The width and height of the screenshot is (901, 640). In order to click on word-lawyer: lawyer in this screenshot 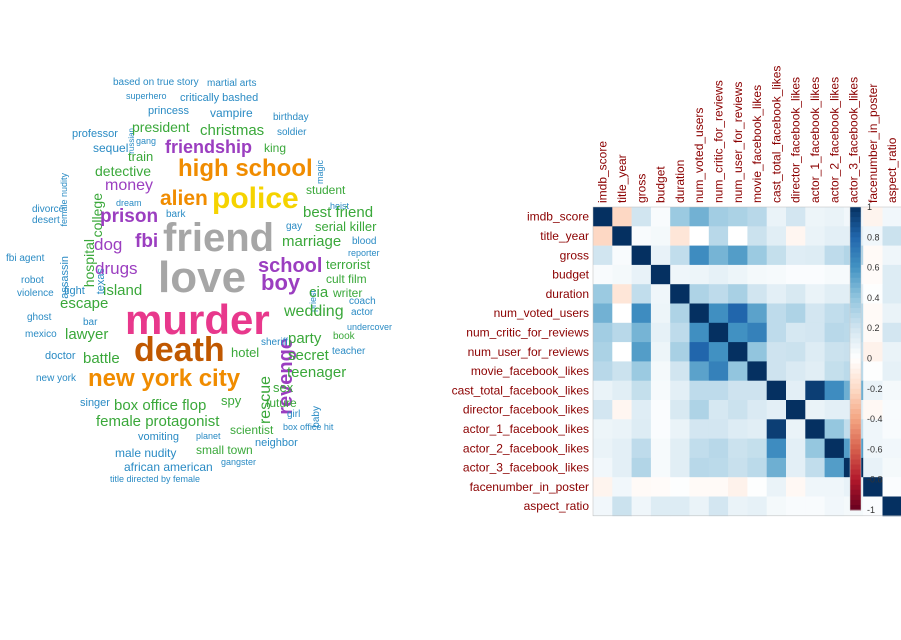, I will do `click(87, 334)`.